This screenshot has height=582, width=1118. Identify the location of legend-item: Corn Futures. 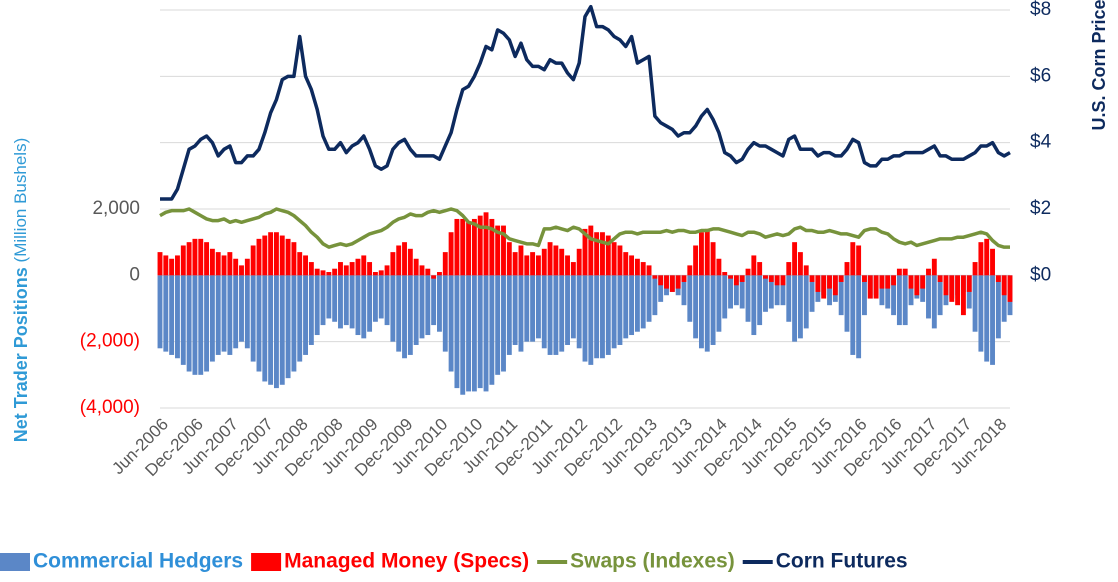
(825, 561).